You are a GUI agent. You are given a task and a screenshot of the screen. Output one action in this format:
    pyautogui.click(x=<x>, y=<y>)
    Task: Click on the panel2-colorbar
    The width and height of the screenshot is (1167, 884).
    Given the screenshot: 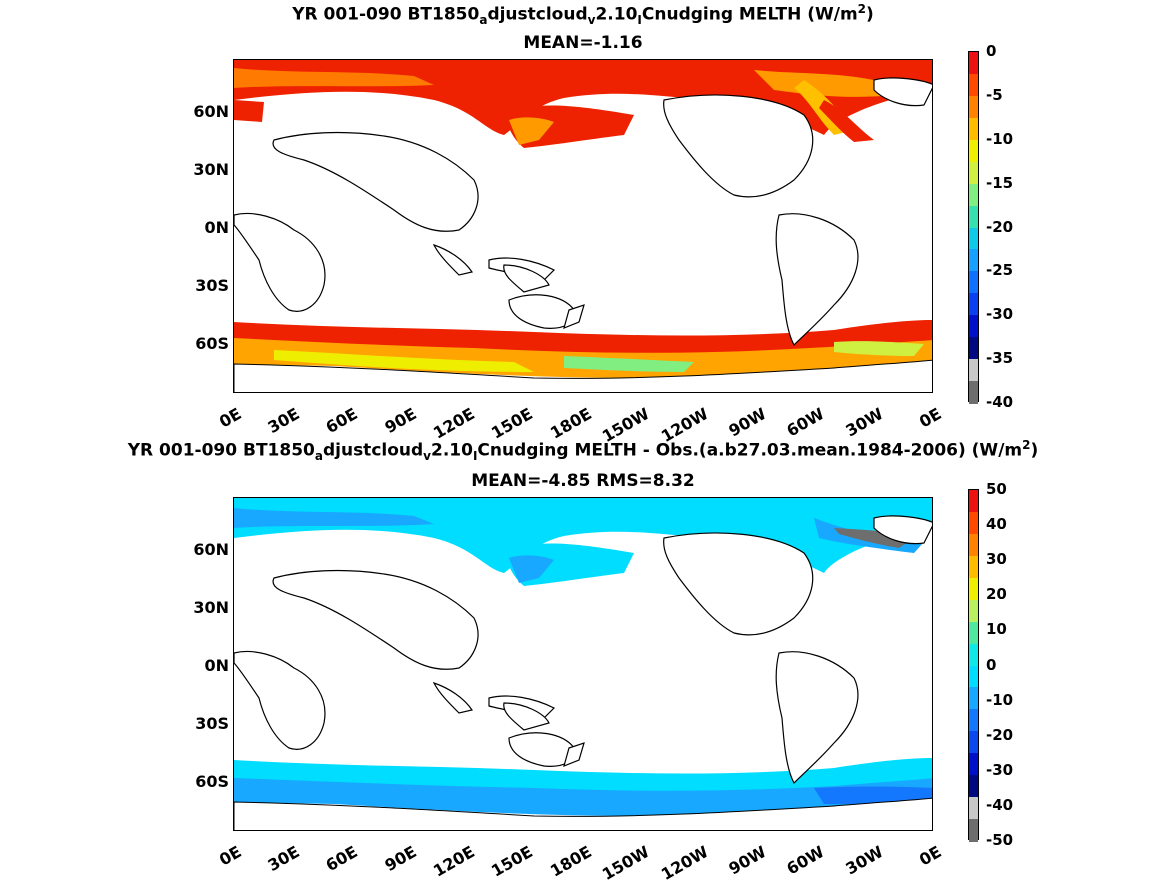 What is the action you would take?
    pyautogui.click(x=973, y=665)
    